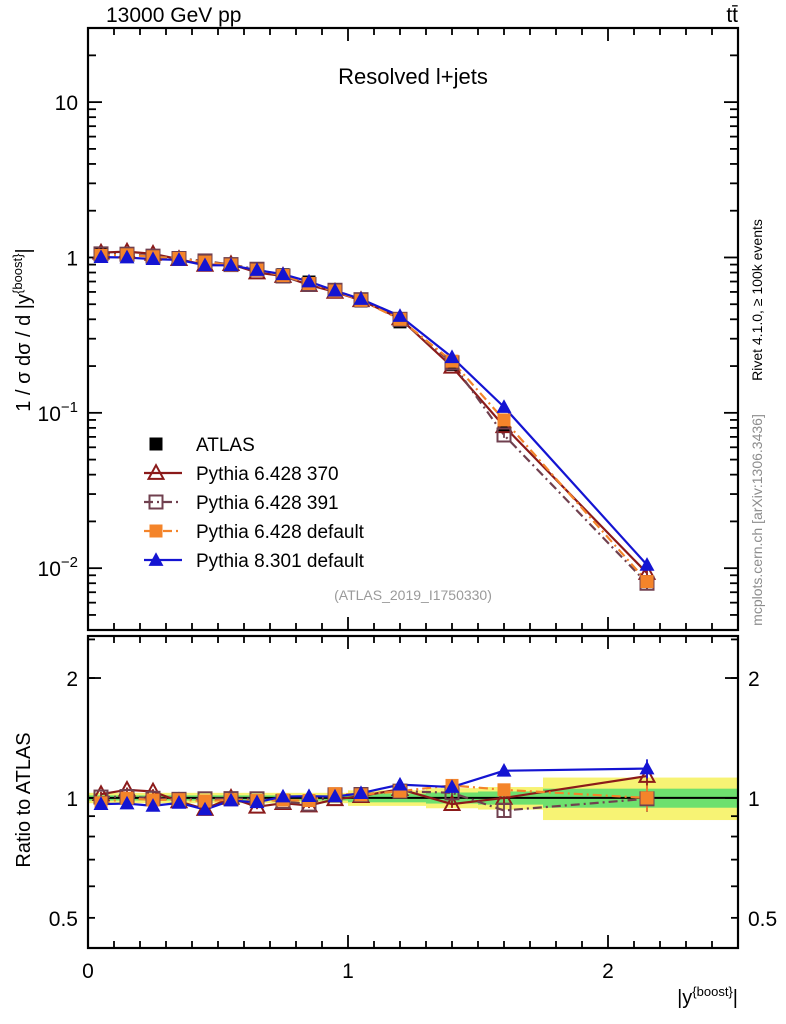  I want to click on ratio-ytick-label-right: 2, so click(754, 679).